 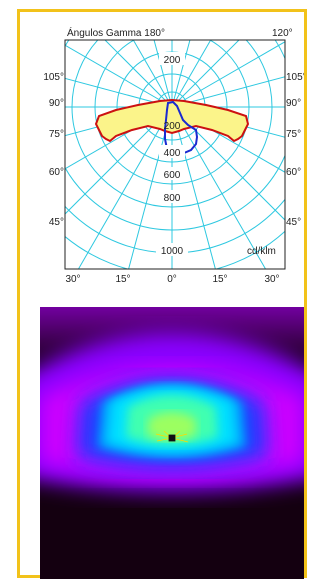 What do you see at coordinates (172, 175) in the screenshot?
I see `radial-tick: 600` at bounding box center [172, 175].